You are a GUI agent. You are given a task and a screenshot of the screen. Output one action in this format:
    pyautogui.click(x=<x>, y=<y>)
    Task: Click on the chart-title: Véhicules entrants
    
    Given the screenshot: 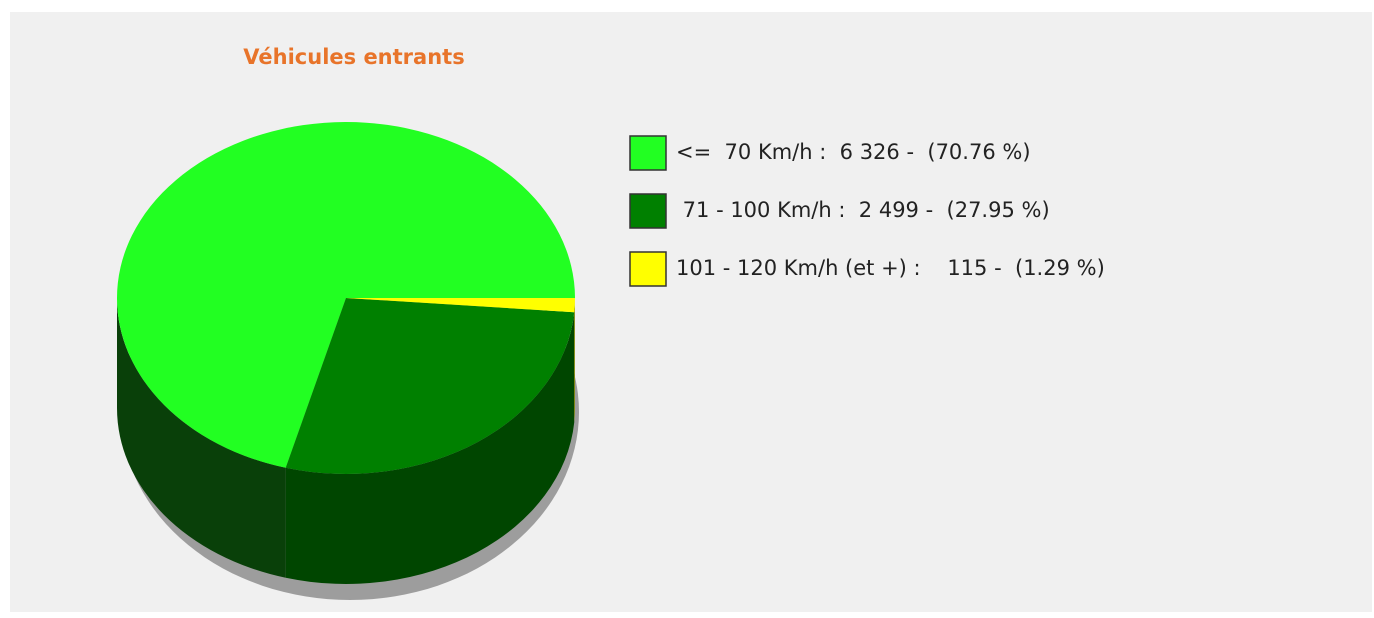 What is the action you would take?
    pyautogui.click(x=353, y=57)
    